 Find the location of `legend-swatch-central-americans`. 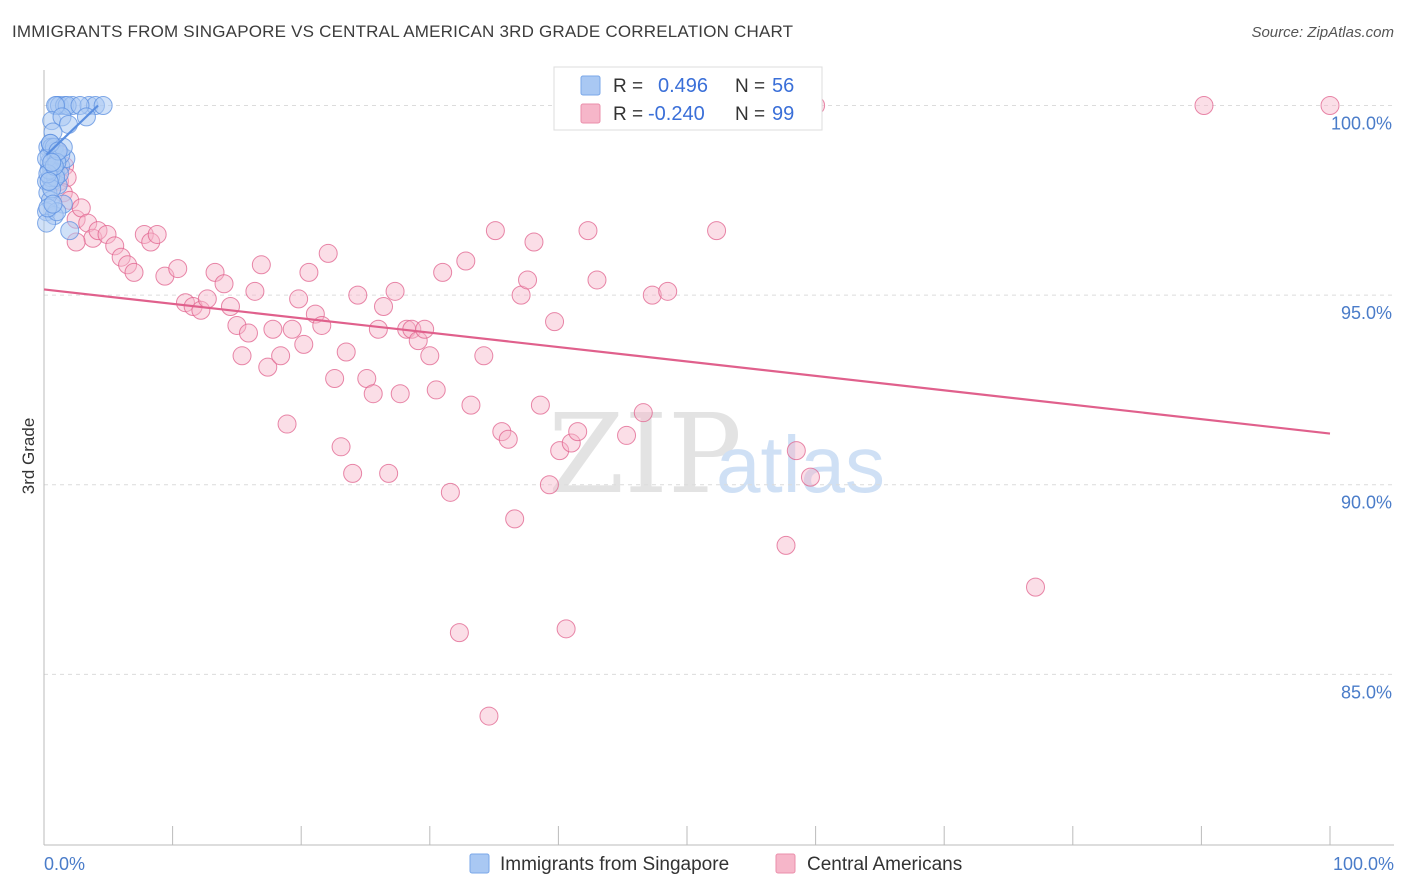

legend-swatch-central-americans is located at coordinates (785, 863).